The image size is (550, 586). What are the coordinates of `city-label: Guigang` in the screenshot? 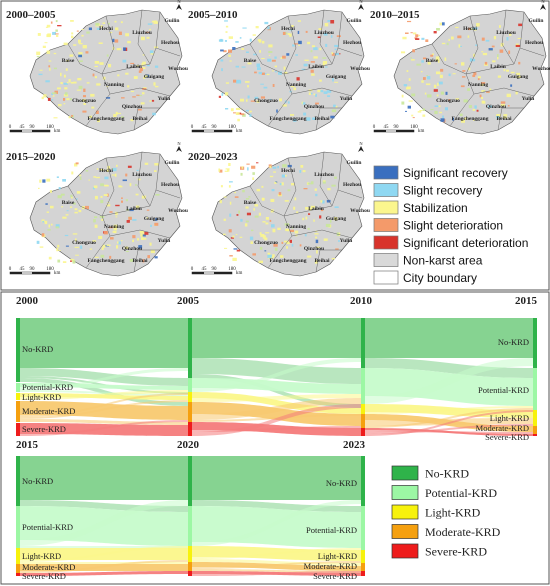 It's located at (518, 77).